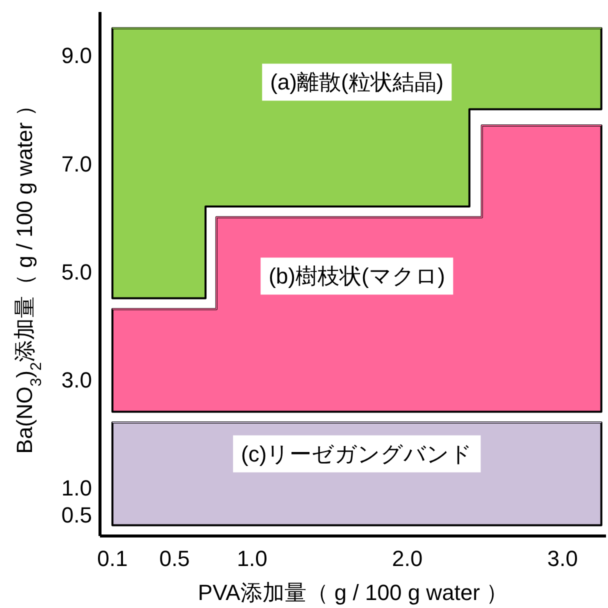  I want to click on y-tick-label: 9.0, so click(76, 55).